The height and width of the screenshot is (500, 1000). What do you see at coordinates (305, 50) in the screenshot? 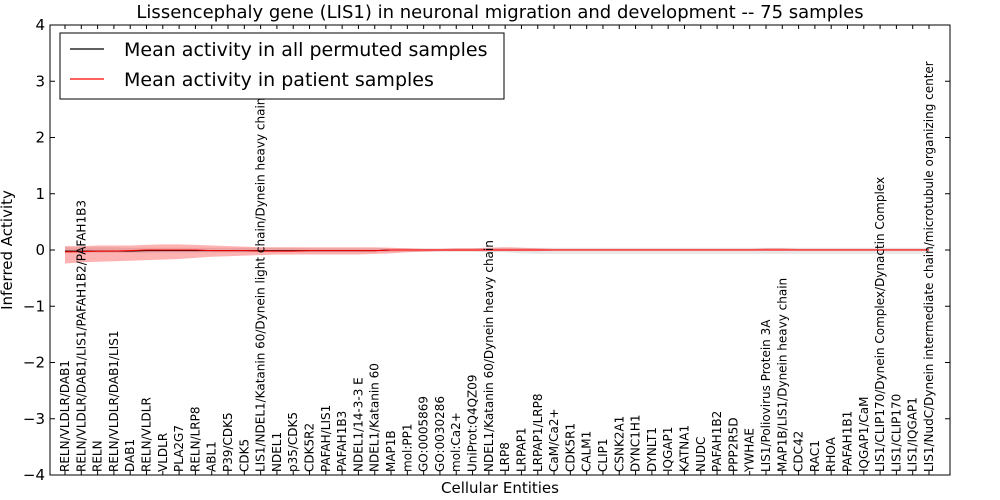
I see `legend-label-permuted: Mean activity in all permuted samples` at bounding box center [305, 50].